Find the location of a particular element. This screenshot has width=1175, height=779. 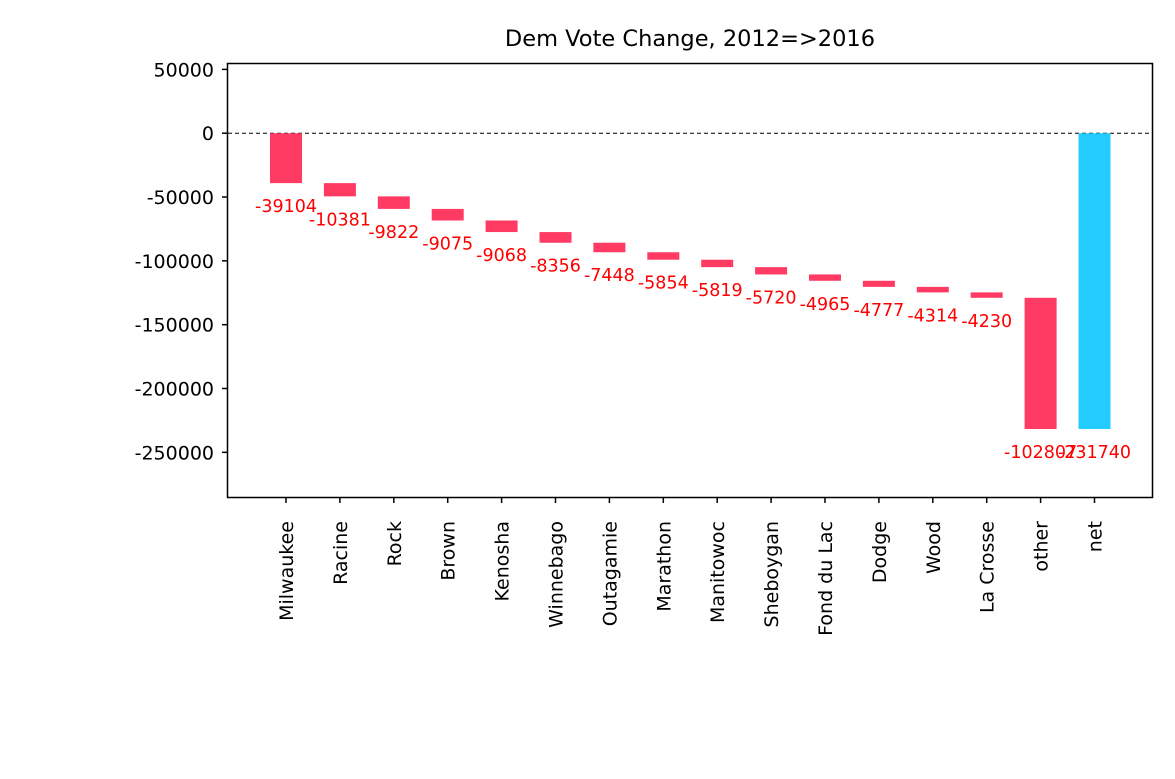

y-tick-label: -150000 is located at coordinates (174, 326).